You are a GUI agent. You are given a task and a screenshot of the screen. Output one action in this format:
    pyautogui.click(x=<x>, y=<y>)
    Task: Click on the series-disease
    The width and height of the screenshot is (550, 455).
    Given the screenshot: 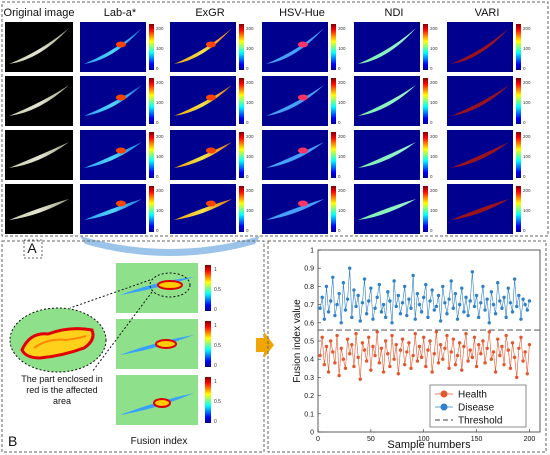 What is the action you would take?
    pyautogui.click(x=425, y=295)
    